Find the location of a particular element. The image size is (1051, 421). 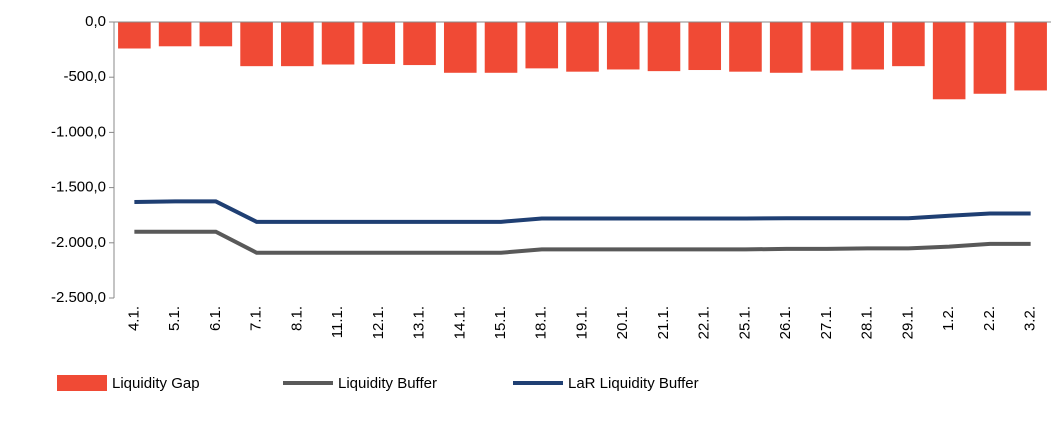

legend-label: Liquidity Gap is located at coordinates (156, 383).